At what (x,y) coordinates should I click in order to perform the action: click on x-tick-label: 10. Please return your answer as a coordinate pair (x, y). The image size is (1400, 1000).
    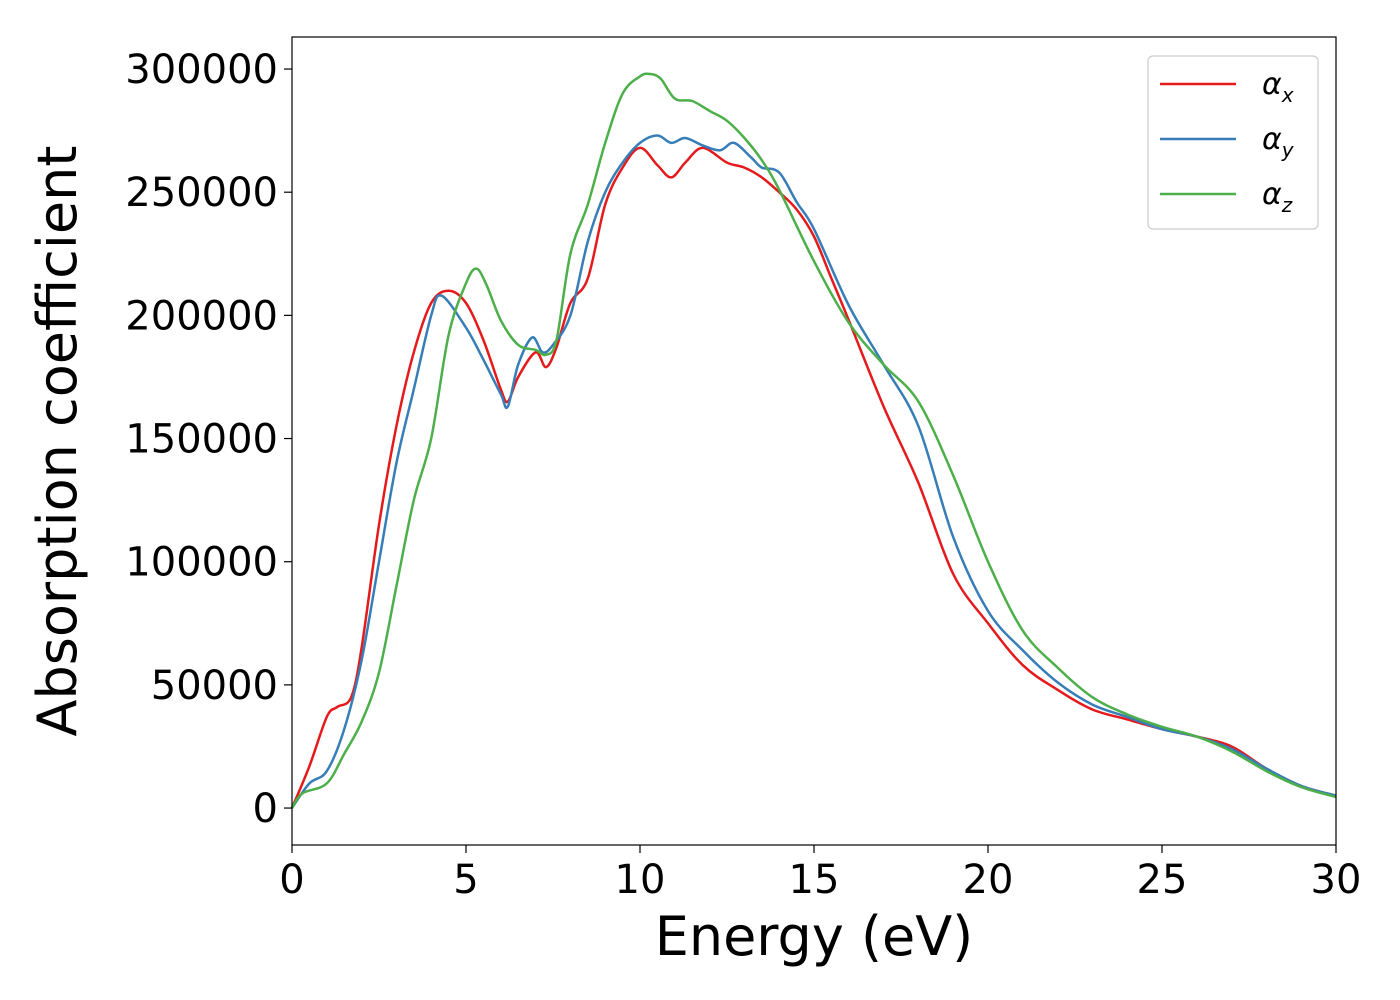
    Looking at the image, I should click on (640, 880).